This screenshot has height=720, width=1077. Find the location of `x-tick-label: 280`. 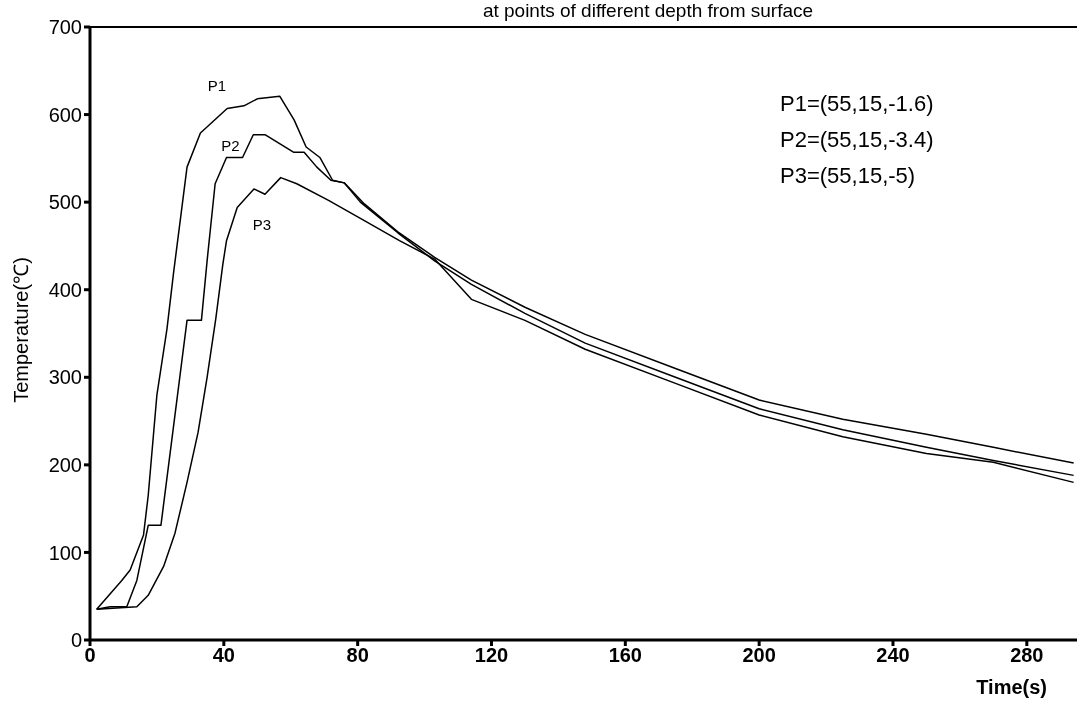

x-tick-label: 280 is located at coordinates (1027, 655).